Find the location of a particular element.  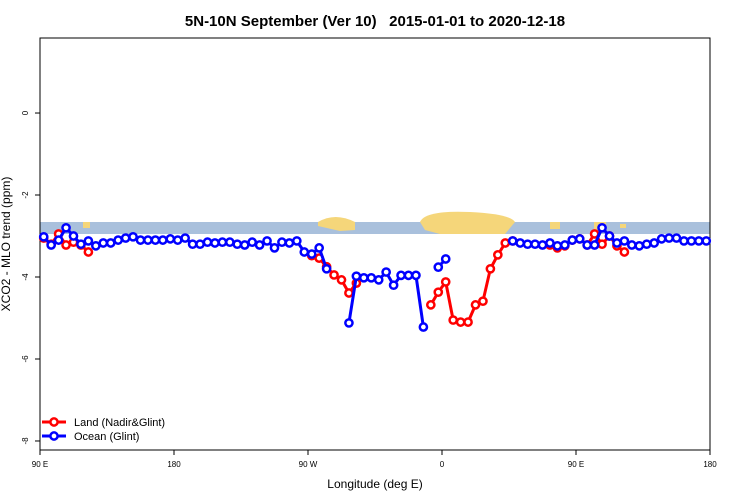

legend-label: Land (Nadir&Glint) is located at coordinates (119, 423).